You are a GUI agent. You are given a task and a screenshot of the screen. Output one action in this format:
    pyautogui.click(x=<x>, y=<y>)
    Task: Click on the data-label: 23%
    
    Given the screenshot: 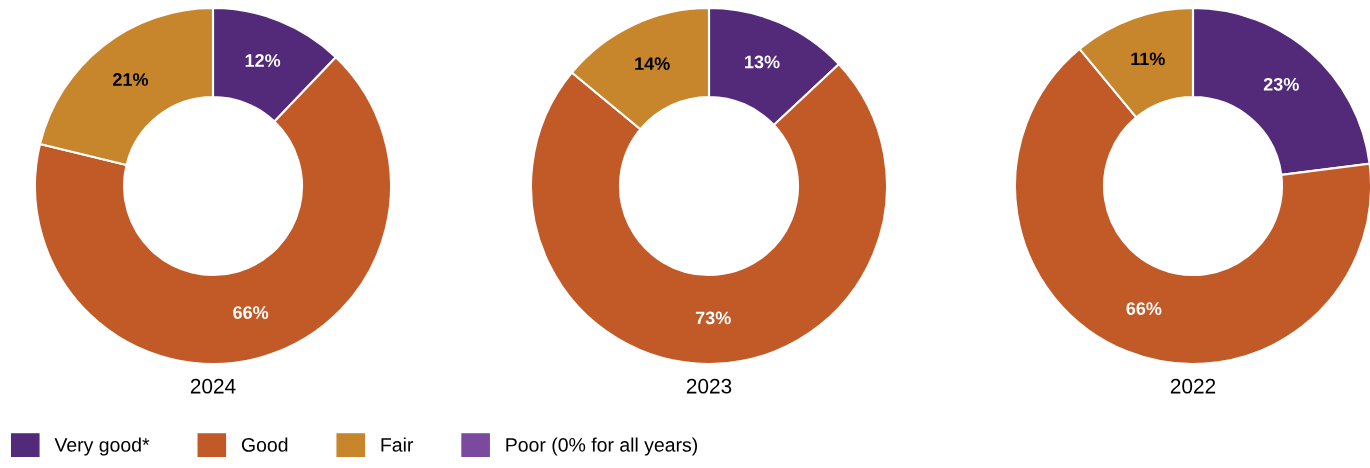 What is the action you would take?
    pyautogui.click(x=1281, y=84)
    